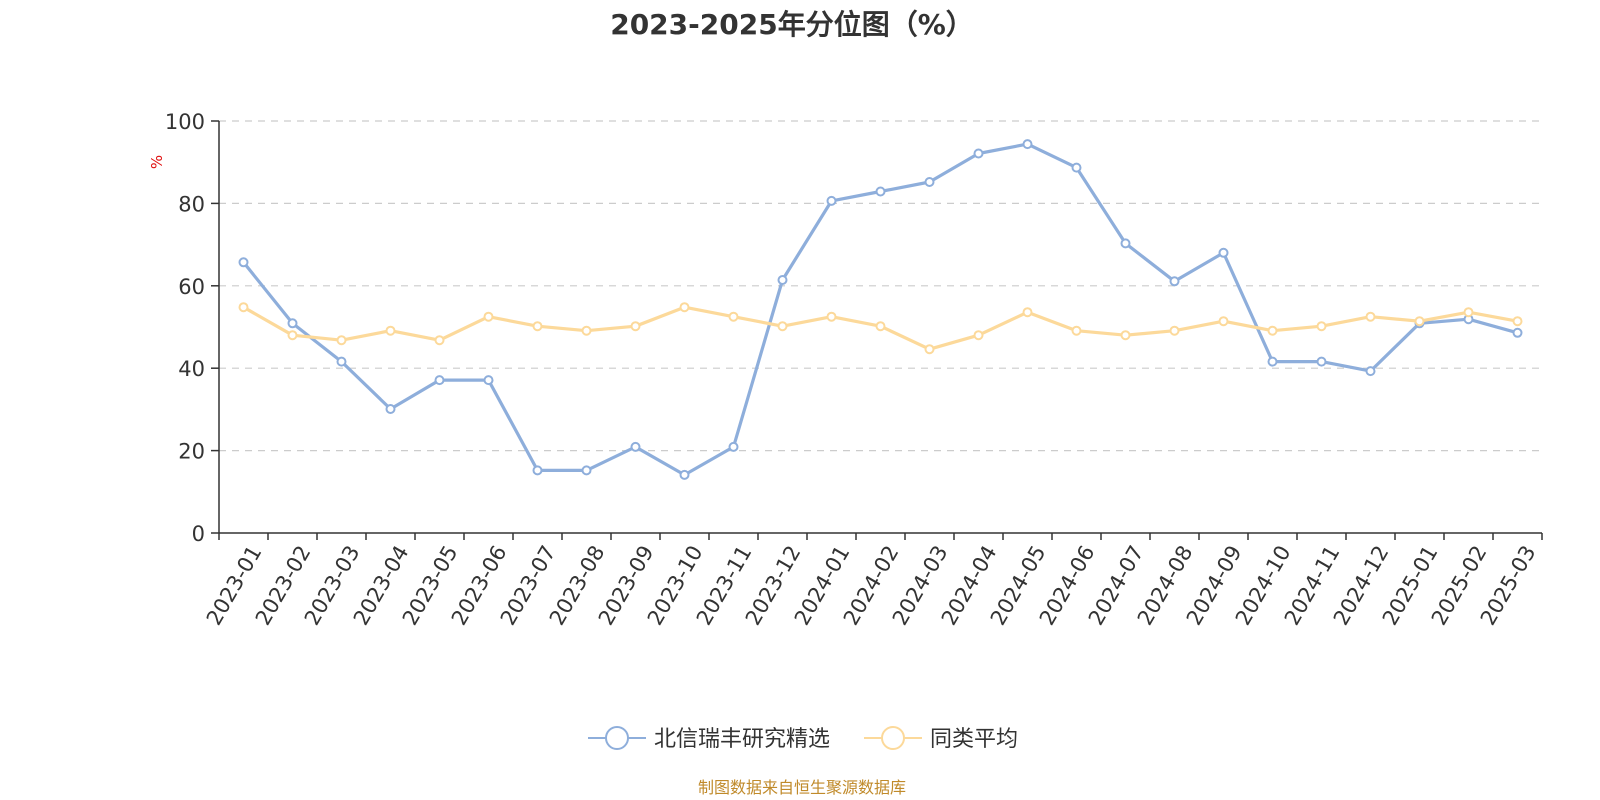 This screenshot has width=1600, height=800. I want to click on legend: 北信瑞丰研究精选 同类平均, so click(803, 739).